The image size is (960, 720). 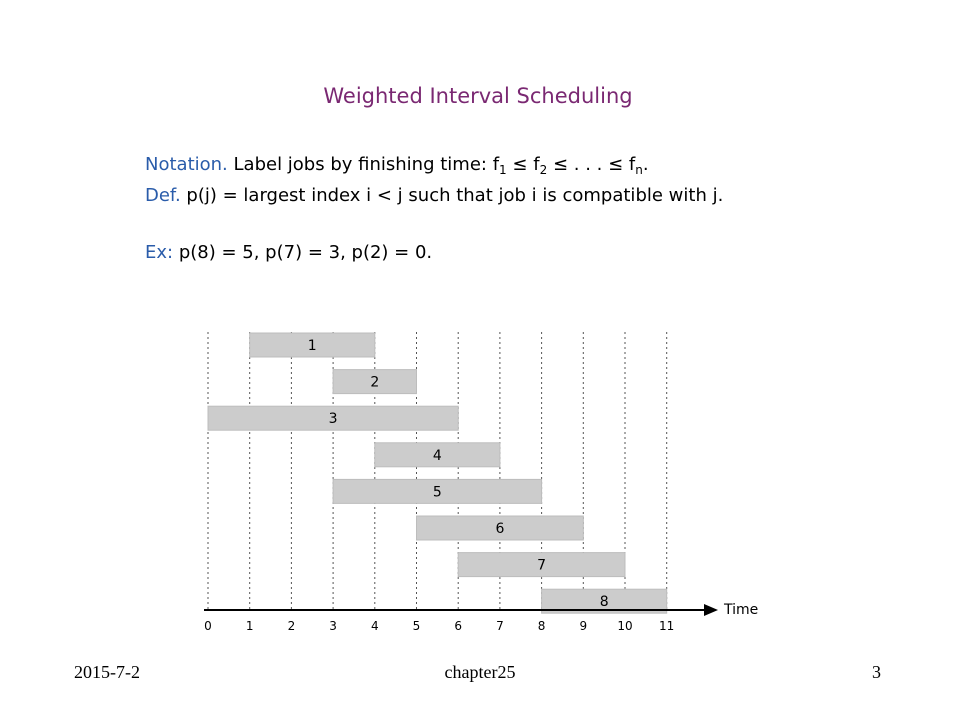 I want to click on tick-label: 5, so click(x=417, y=626).